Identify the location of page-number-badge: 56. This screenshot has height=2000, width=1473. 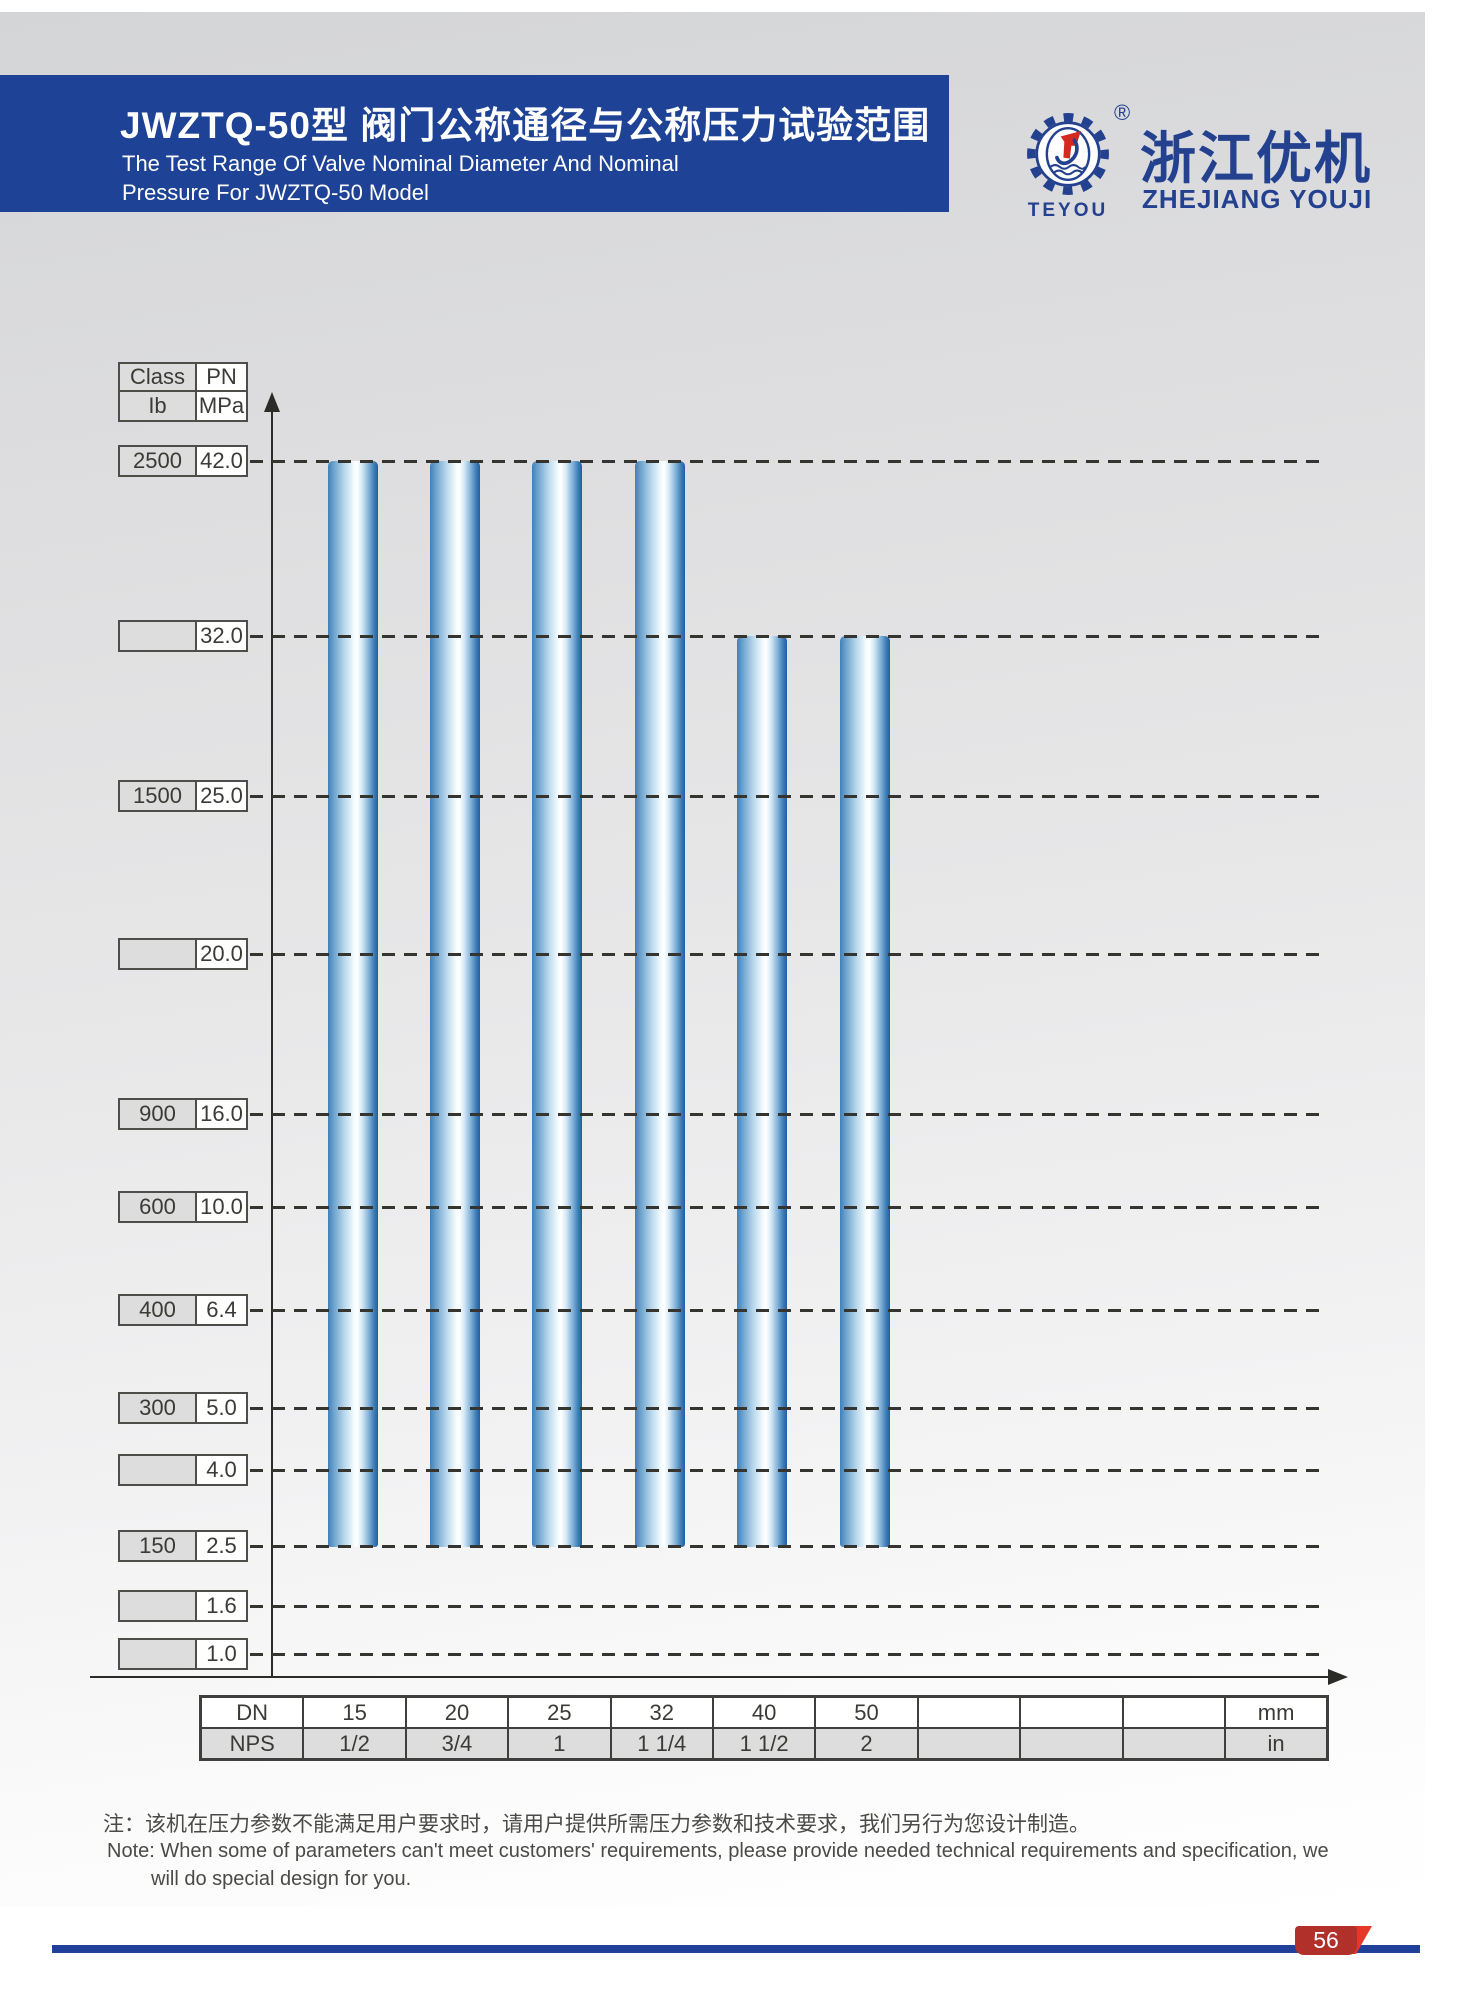
(1326, 1940).